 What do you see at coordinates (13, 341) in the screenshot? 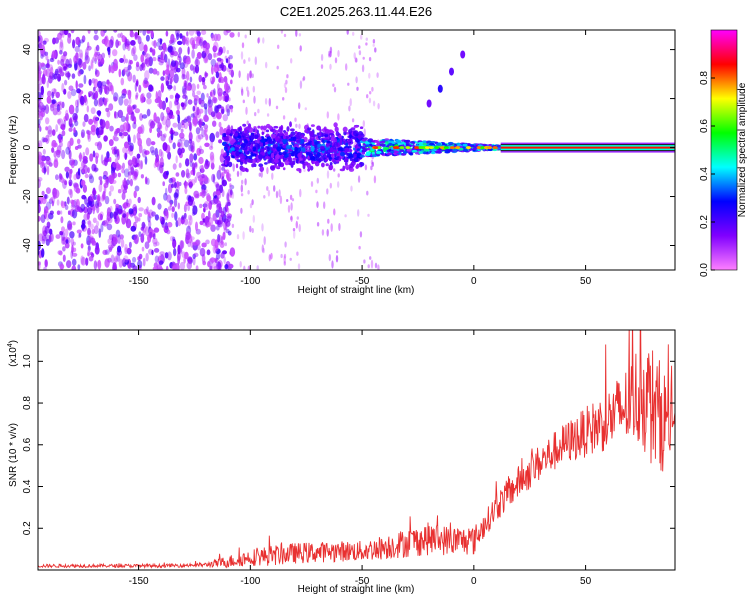
I see `snr-scale-close: )` at bounding box center [13, 341].